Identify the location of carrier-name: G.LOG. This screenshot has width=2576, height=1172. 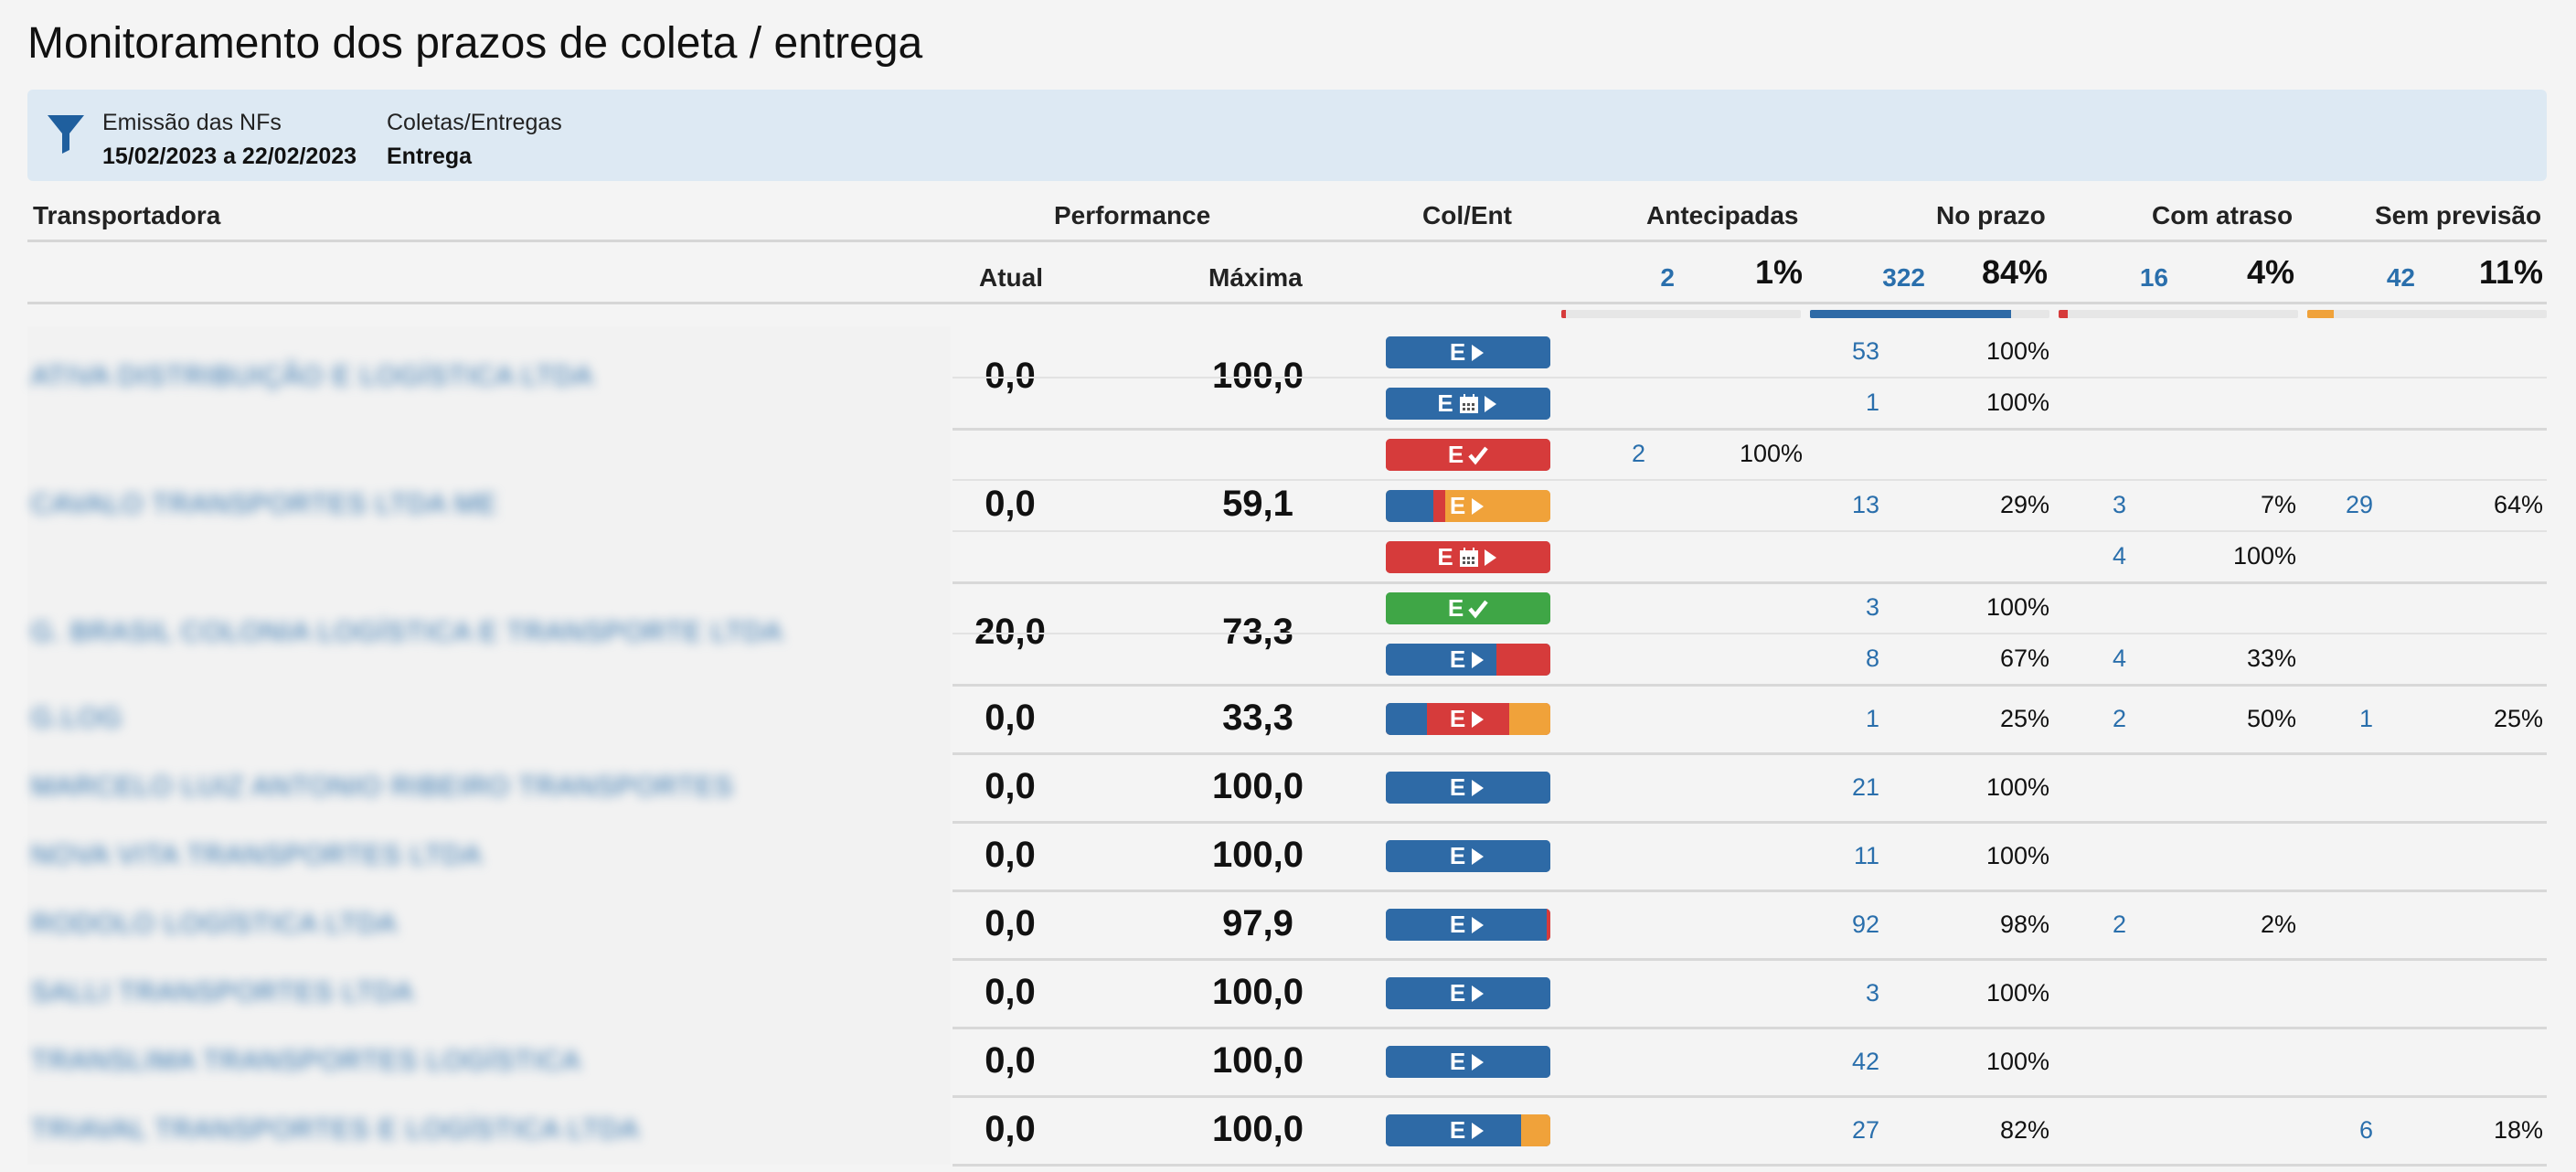
(77, 717).